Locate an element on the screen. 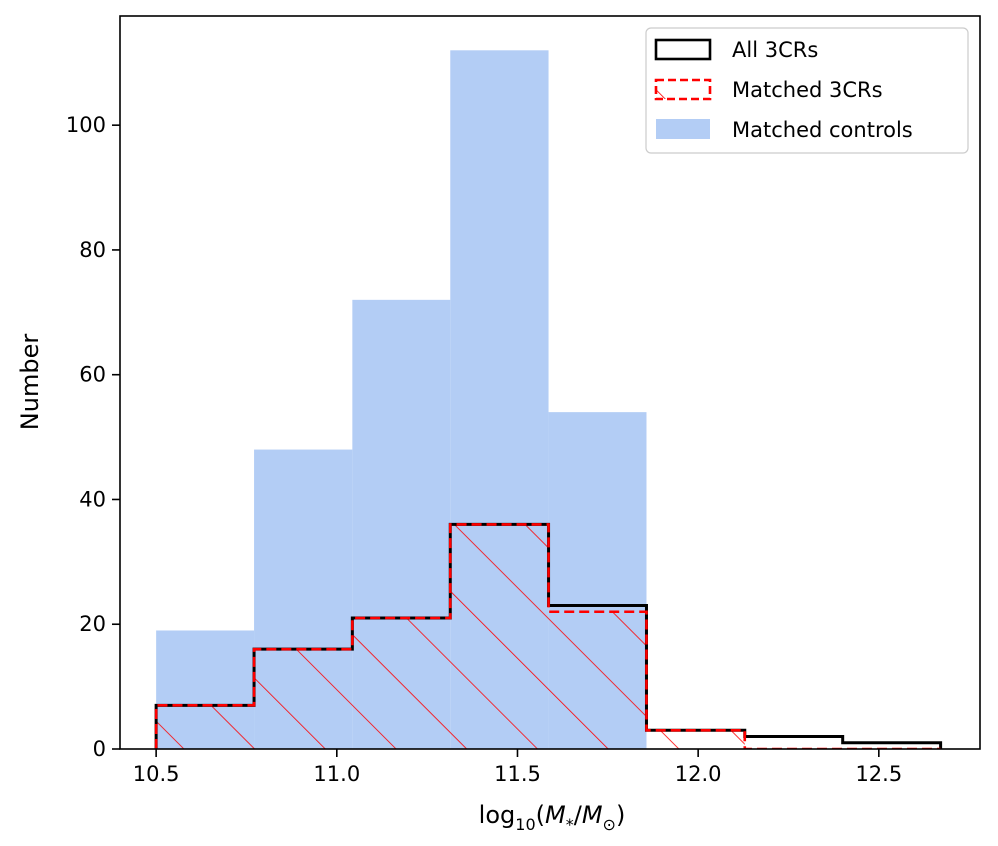  legend-swatch-all-3crs is located at coordinates (683, 49).